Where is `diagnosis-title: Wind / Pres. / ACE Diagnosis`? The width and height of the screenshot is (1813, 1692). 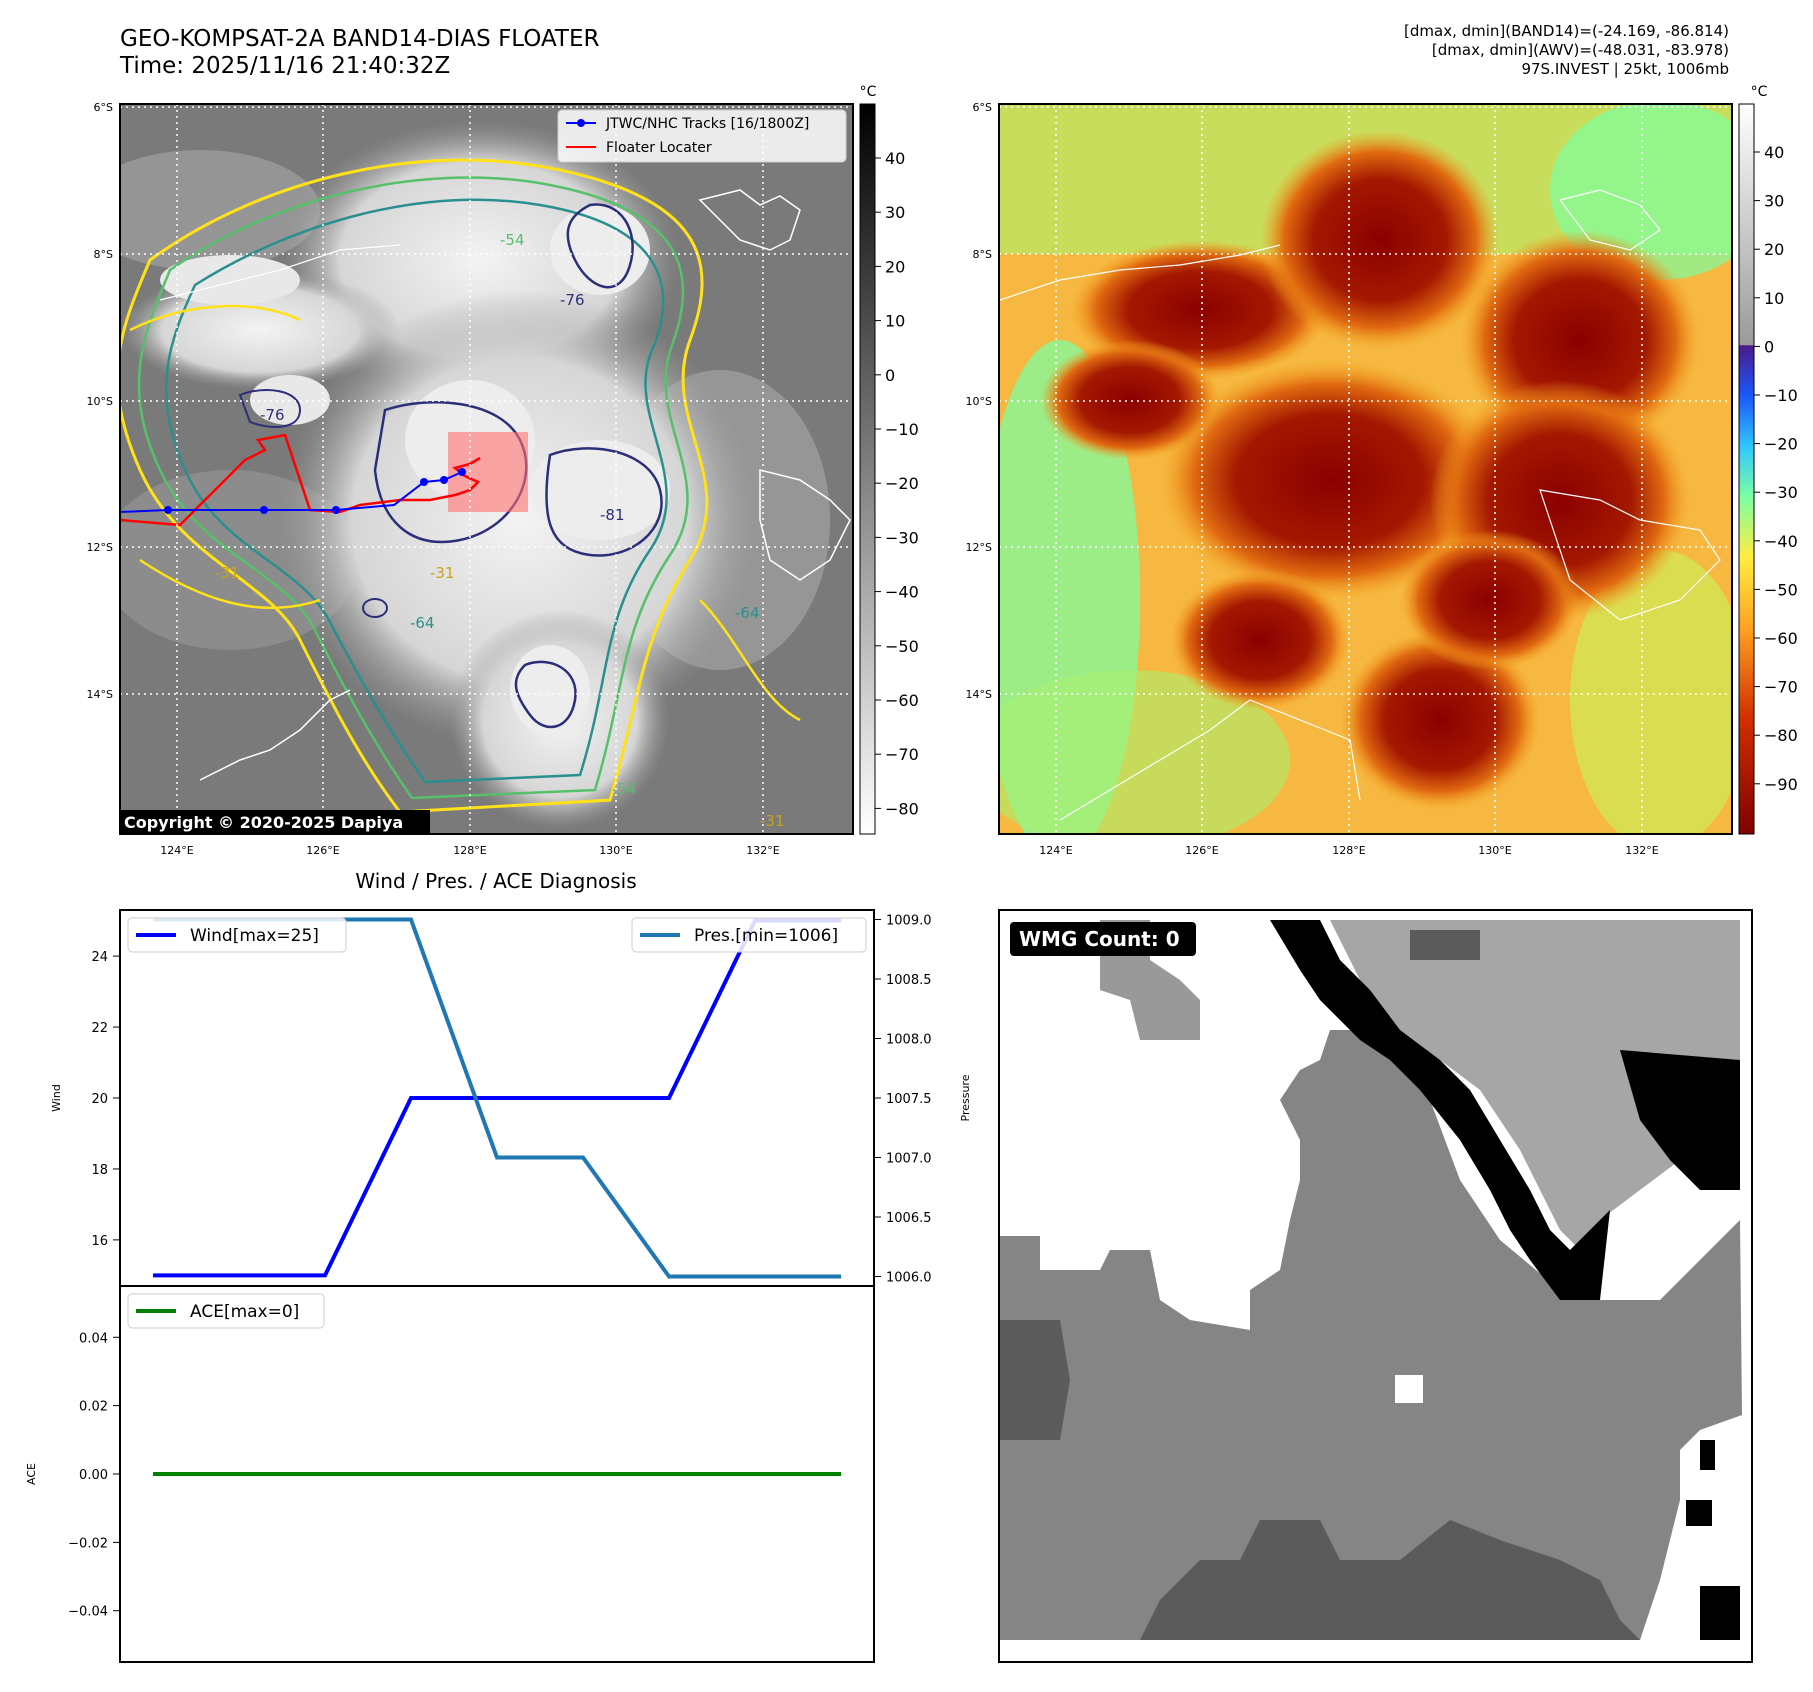 diagnosis-title: Wind / Pres. / ACE Diagnosis is located at coordinates (495, 881).